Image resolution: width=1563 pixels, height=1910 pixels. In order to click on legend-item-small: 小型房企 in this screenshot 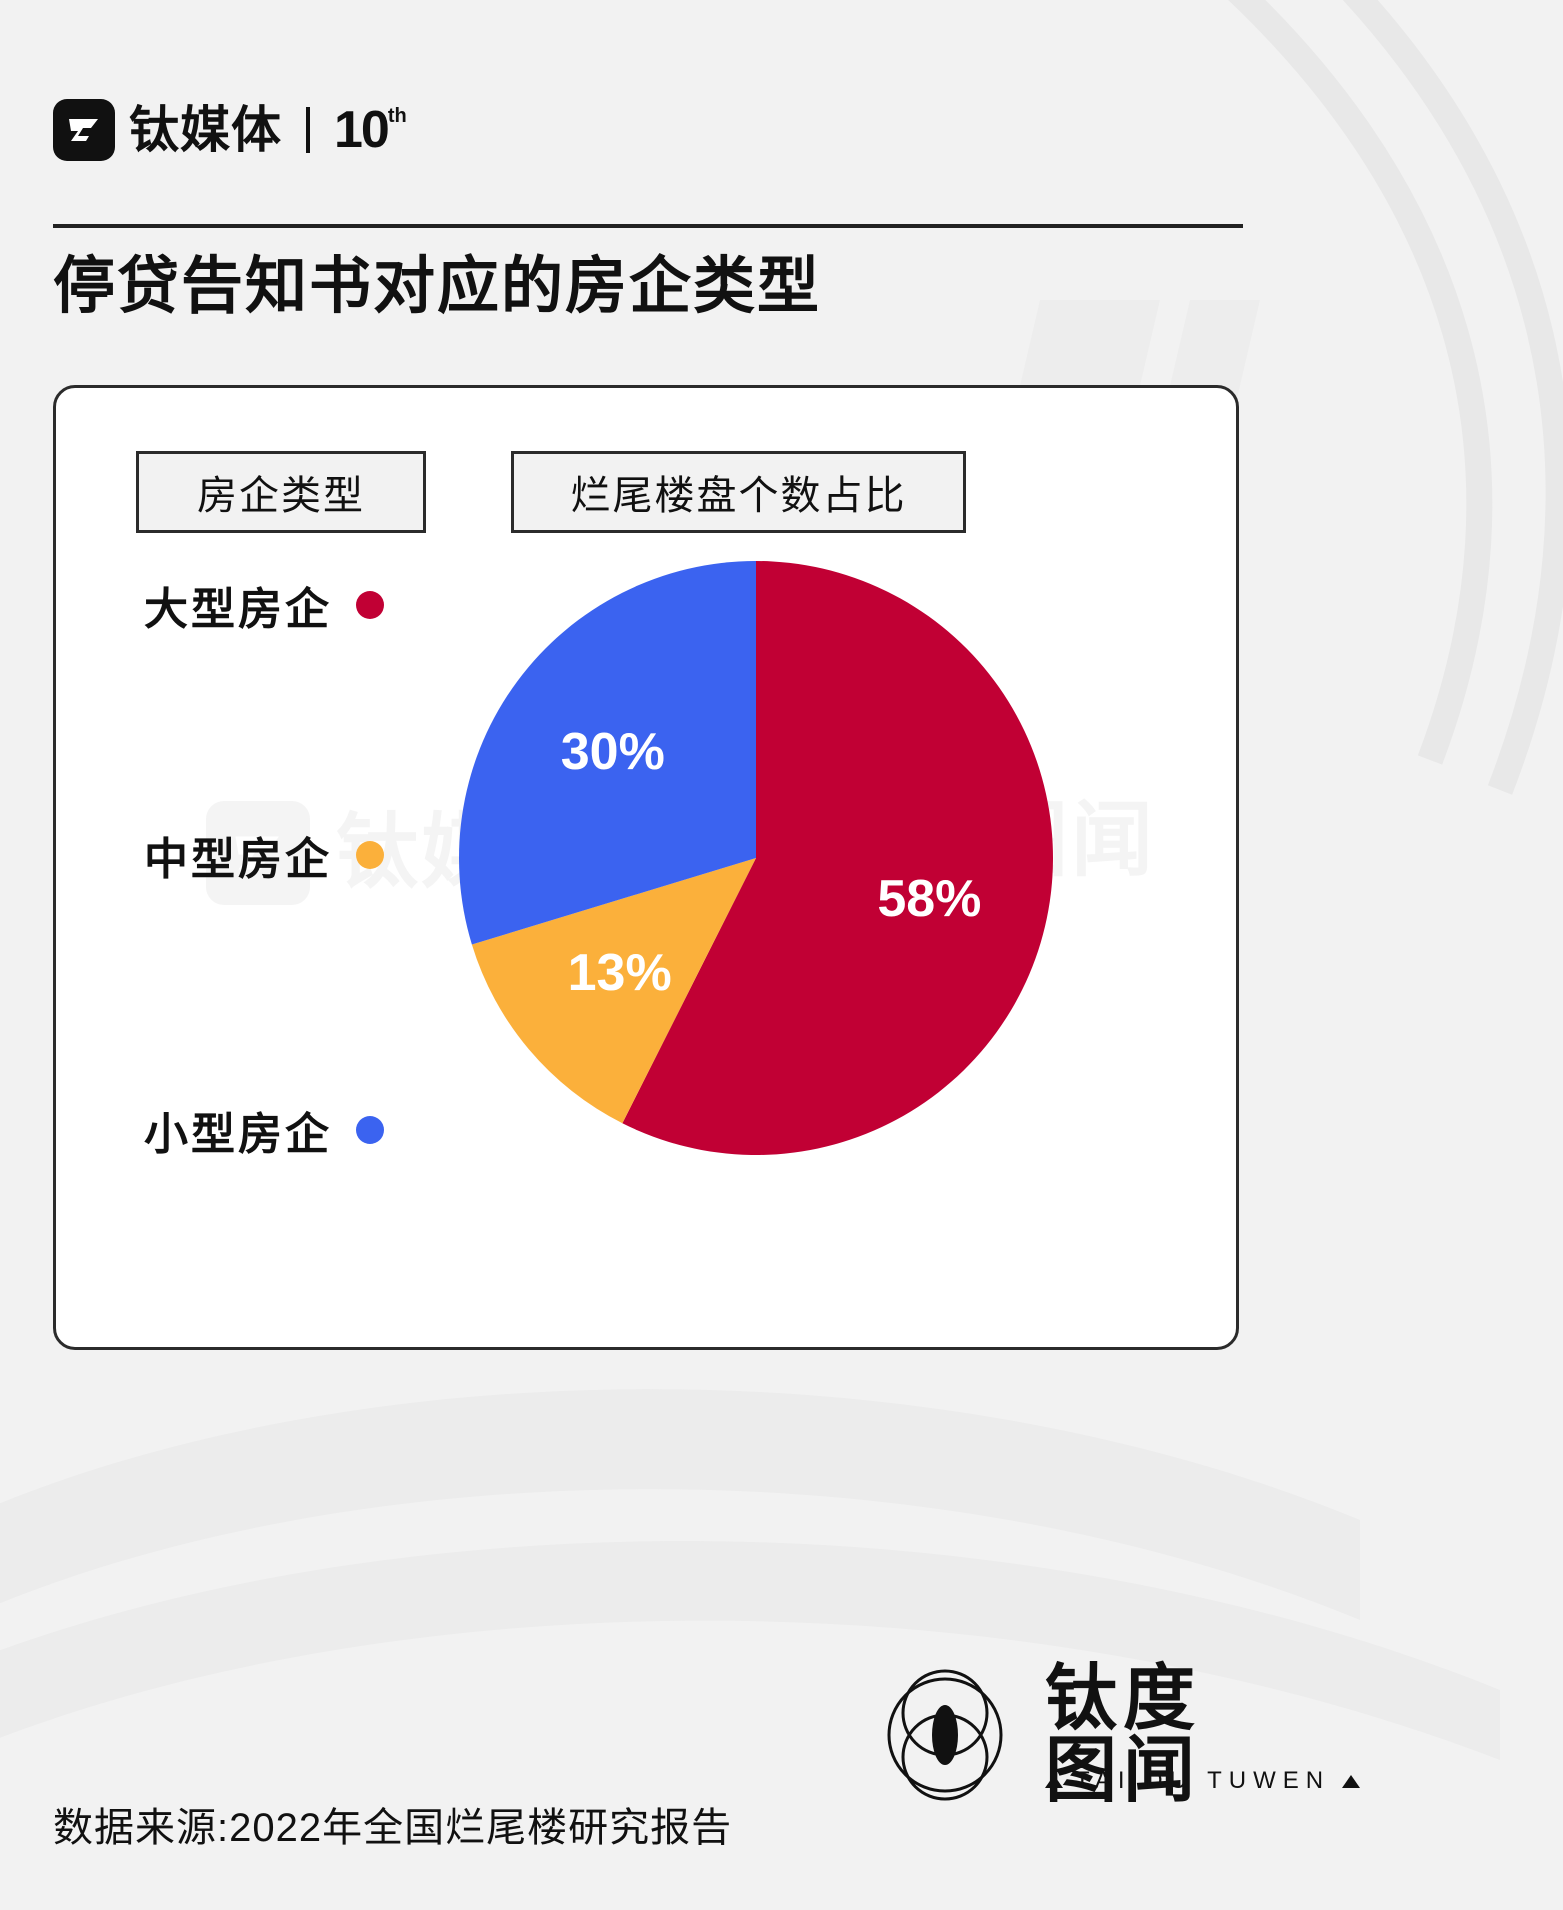, I will do `click(264, 1130)`.